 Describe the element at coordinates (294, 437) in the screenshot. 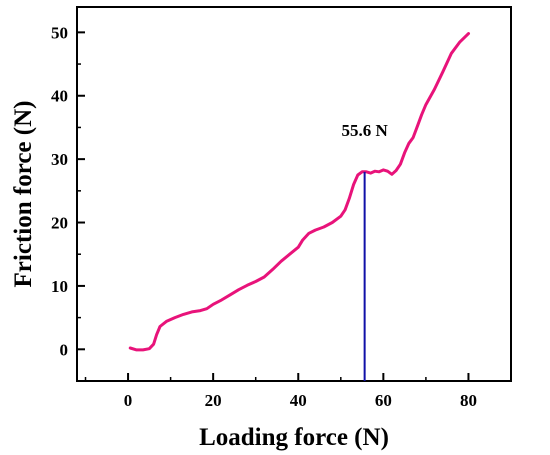

I see `x-axis-title: Loading force (N)` at that location.